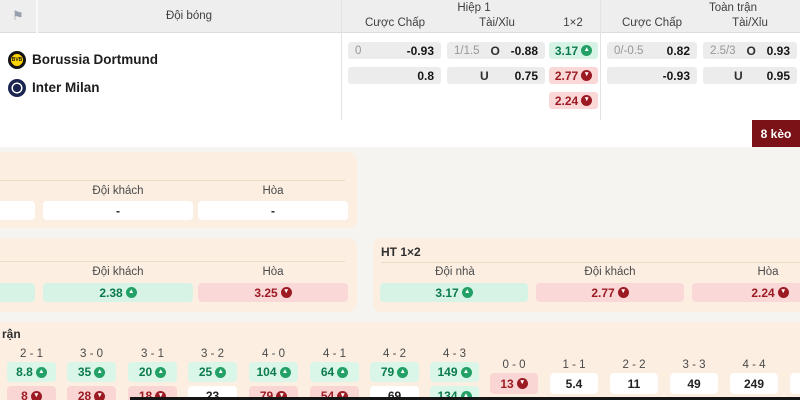  I want to click on ft-overunder-header: Tài/Xỉu, so click(750, 23).